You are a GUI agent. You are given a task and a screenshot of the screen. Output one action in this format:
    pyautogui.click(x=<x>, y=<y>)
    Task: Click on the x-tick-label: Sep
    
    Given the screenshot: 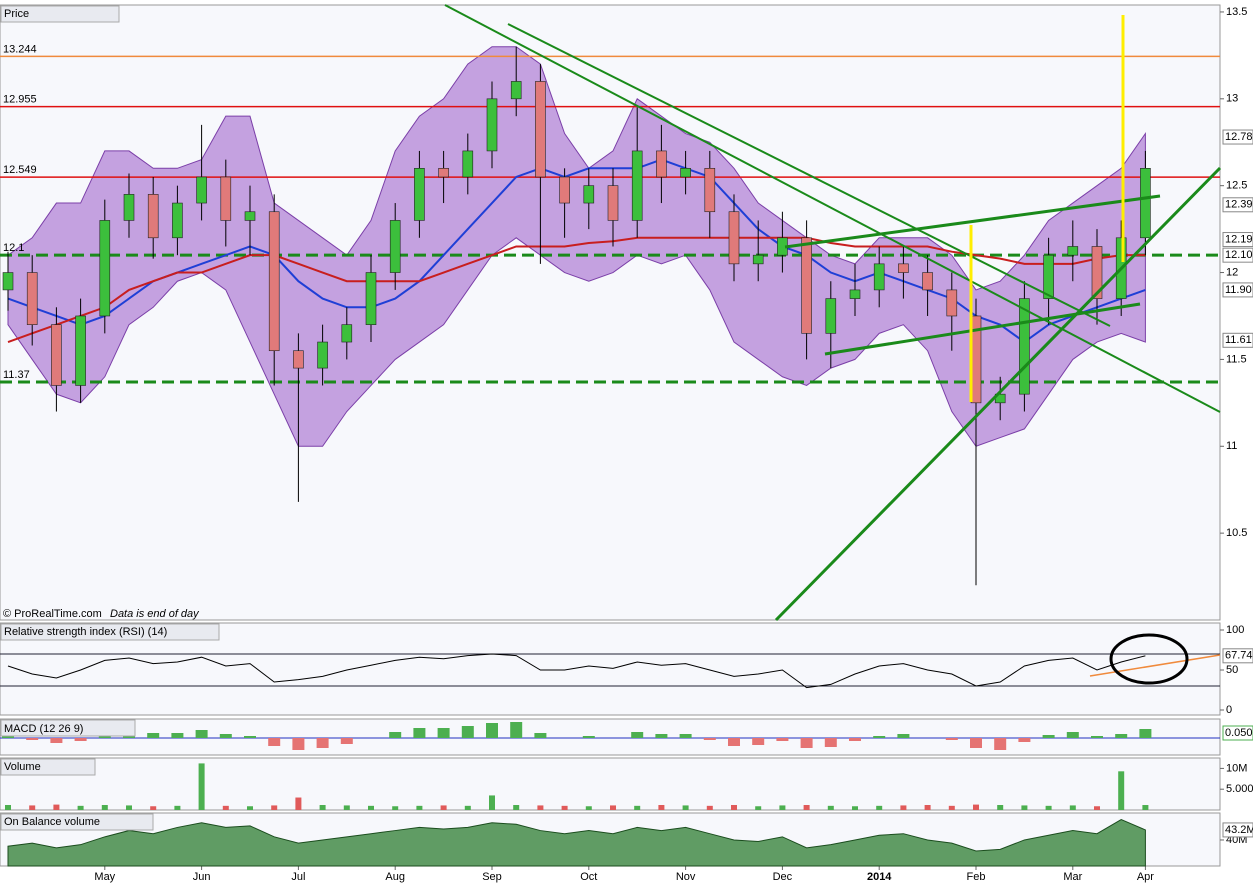 What is the action you would take?
    pyautogui.click(x=492, y=877)
    